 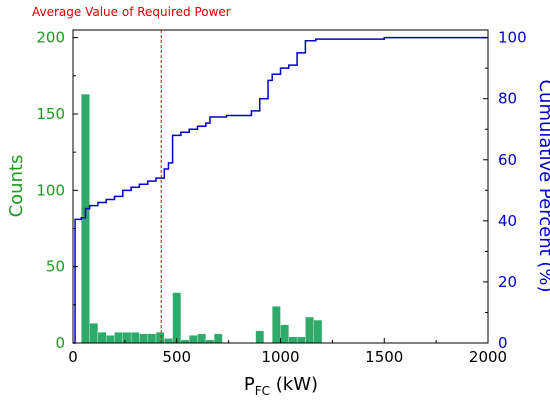 What do you see at coordinates (503, 343) in the screenshot?
I see `right-y-tick-label: 0` at bounding box center [503, 343].